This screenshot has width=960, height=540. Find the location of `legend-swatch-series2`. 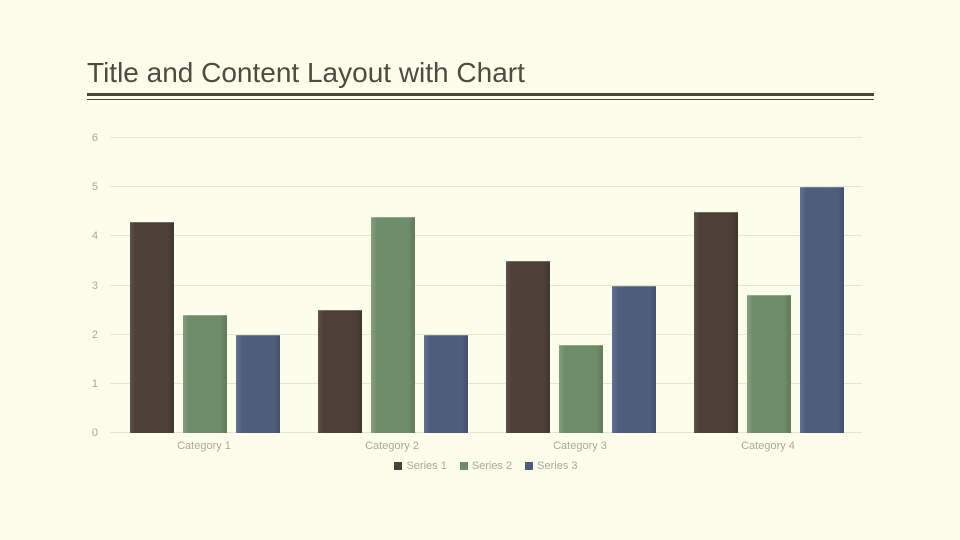

legend-swatch-series2 is located at coordinates (463, 466).